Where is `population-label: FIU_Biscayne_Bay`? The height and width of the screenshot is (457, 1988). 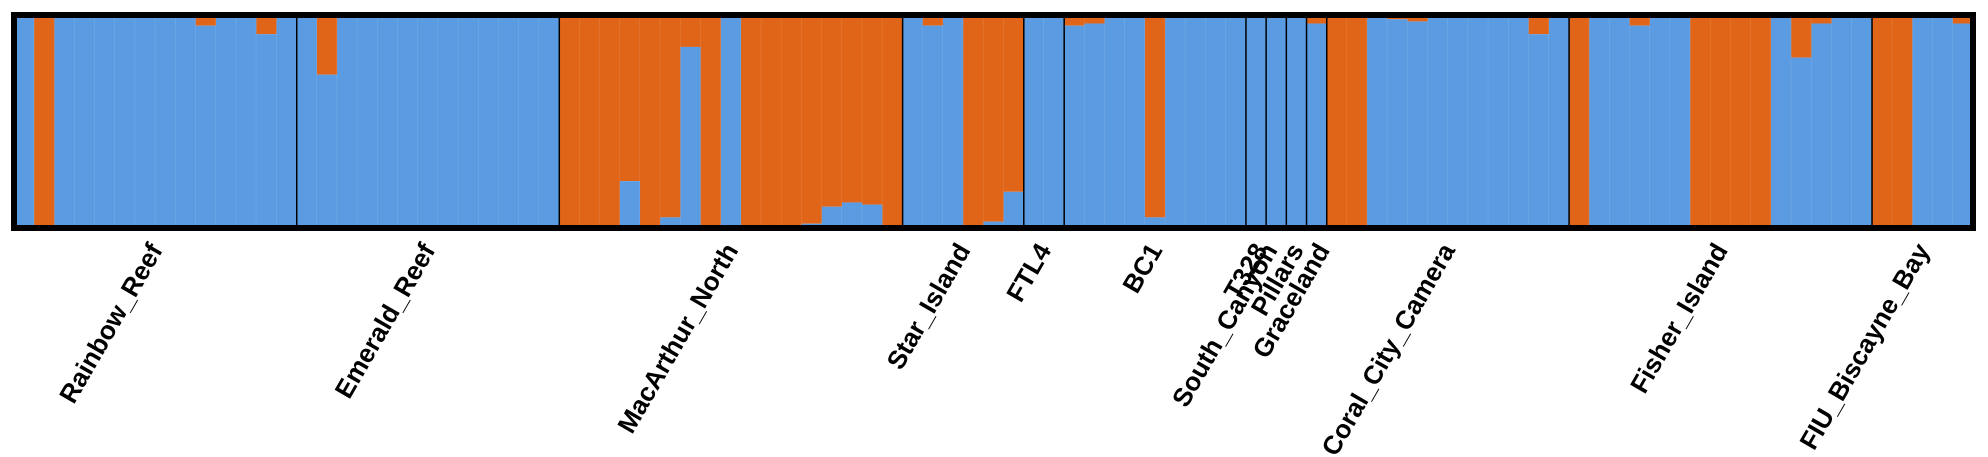
population-label: FIU_Biscayne_Bay is located at coordinates (1864, 346).